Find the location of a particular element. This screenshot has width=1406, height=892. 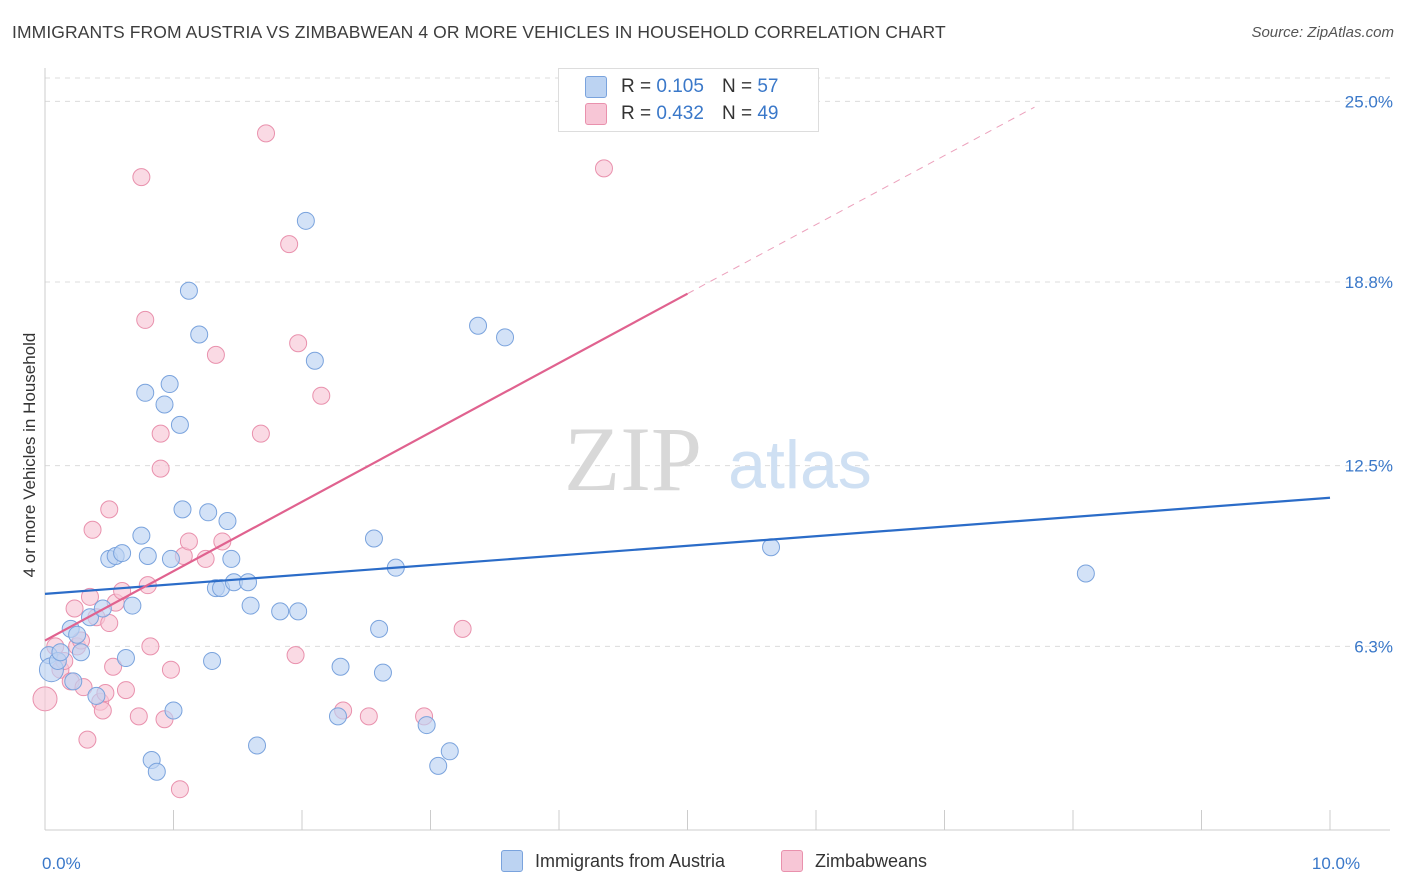

legend-swatch-zimbabweans is located at coordinates (596, 114).